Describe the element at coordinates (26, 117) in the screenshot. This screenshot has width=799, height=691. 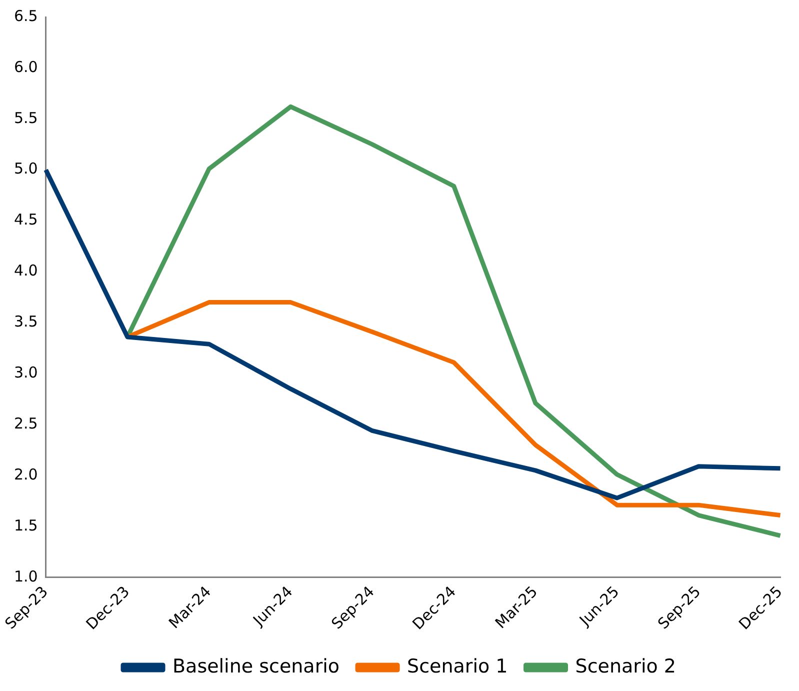
I see `y-tick-label: 5.5` at that location.